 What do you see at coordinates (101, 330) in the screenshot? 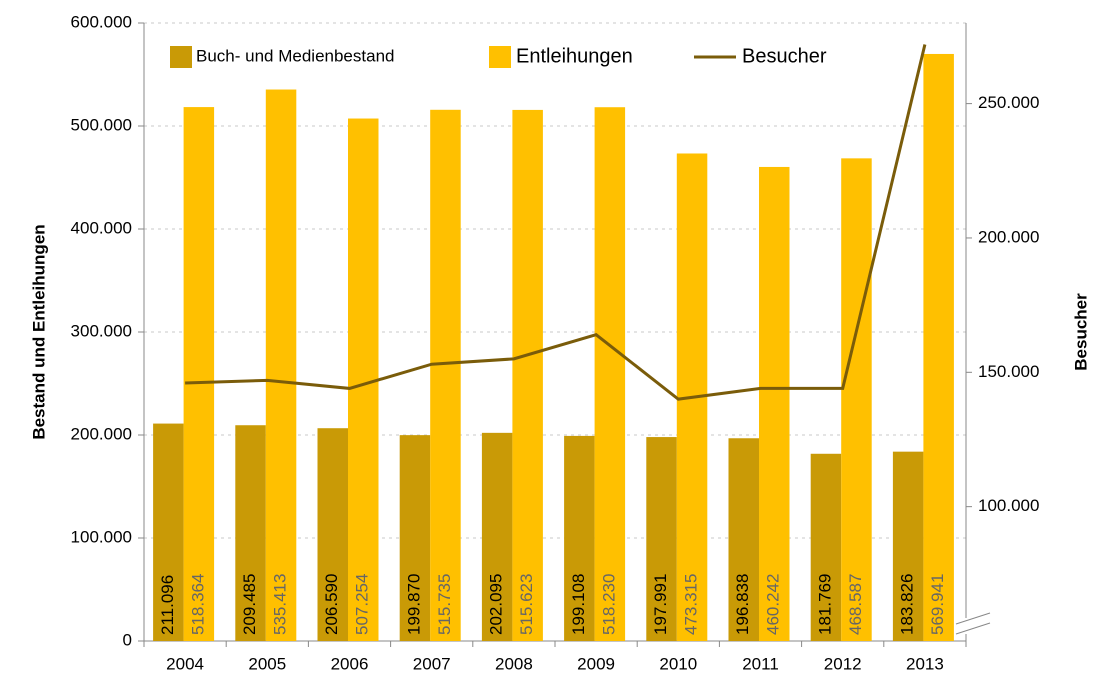
I see `y-tick-label: 300.000` at bounding box center [101, 330].